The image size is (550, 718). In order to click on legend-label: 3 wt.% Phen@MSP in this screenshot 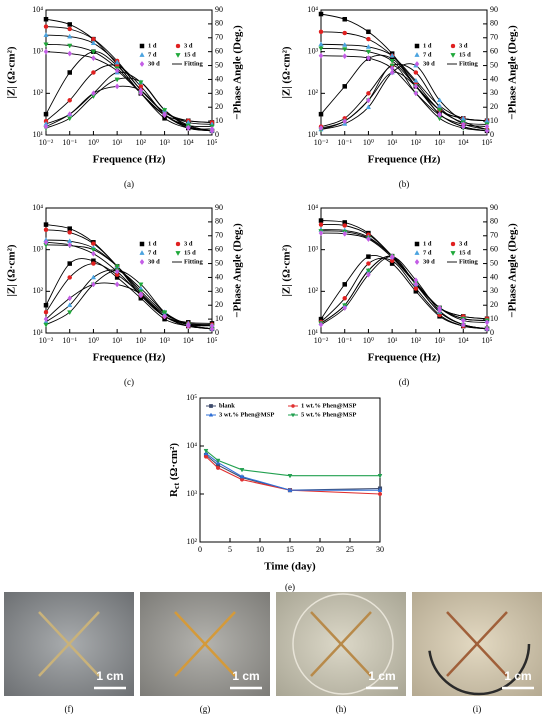, I will do `click(246, 414)`.